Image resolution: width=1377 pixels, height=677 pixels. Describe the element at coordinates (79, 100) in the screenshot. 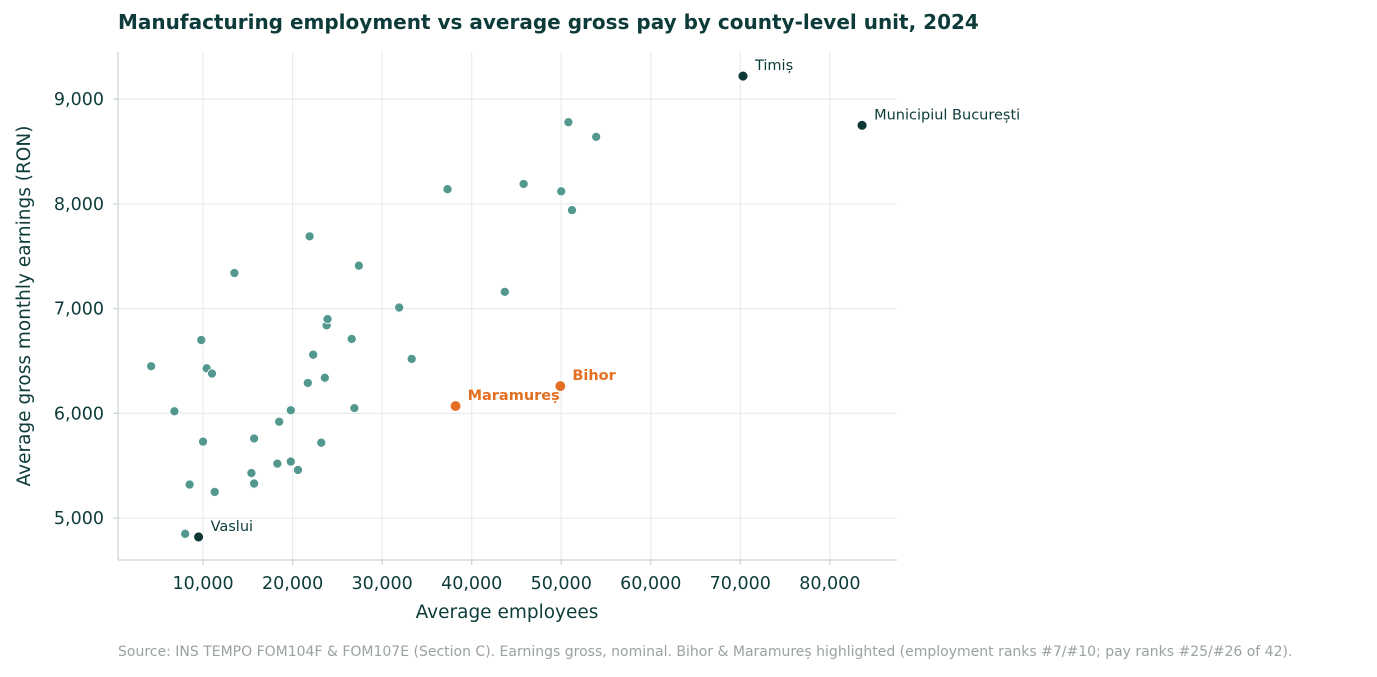

I see `y-tick-label: 9,000` at that location.